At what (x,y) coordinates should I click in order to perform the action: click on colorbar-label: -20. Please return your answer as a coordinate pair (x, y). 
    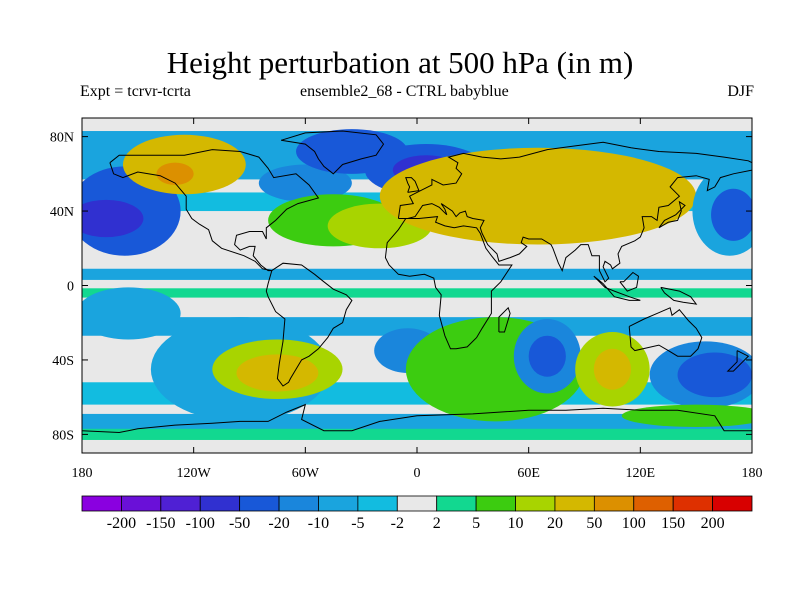
    Looking at the image, I should click on (278, 523).